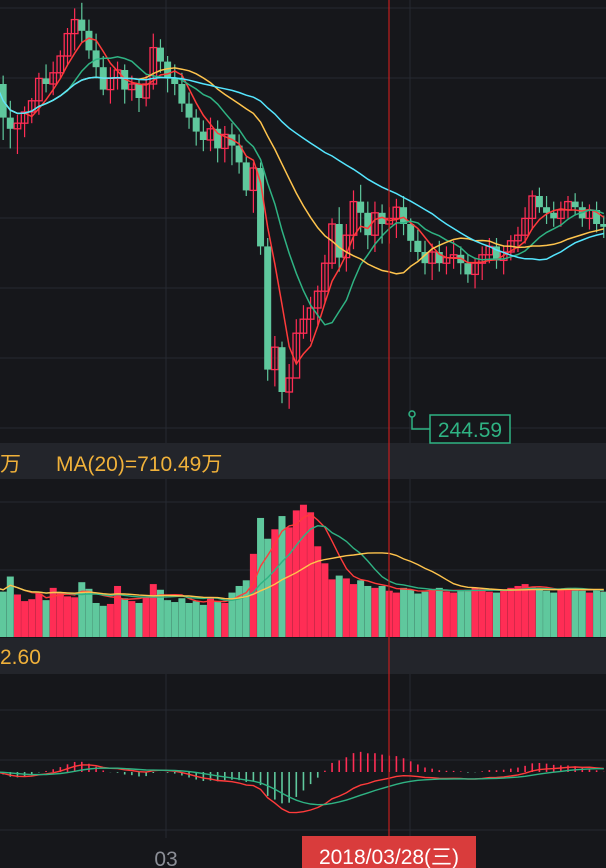  Describe the element at coordinates (20, 657) in the screenshot. I see `macd-value-label: 2.60` at that location.